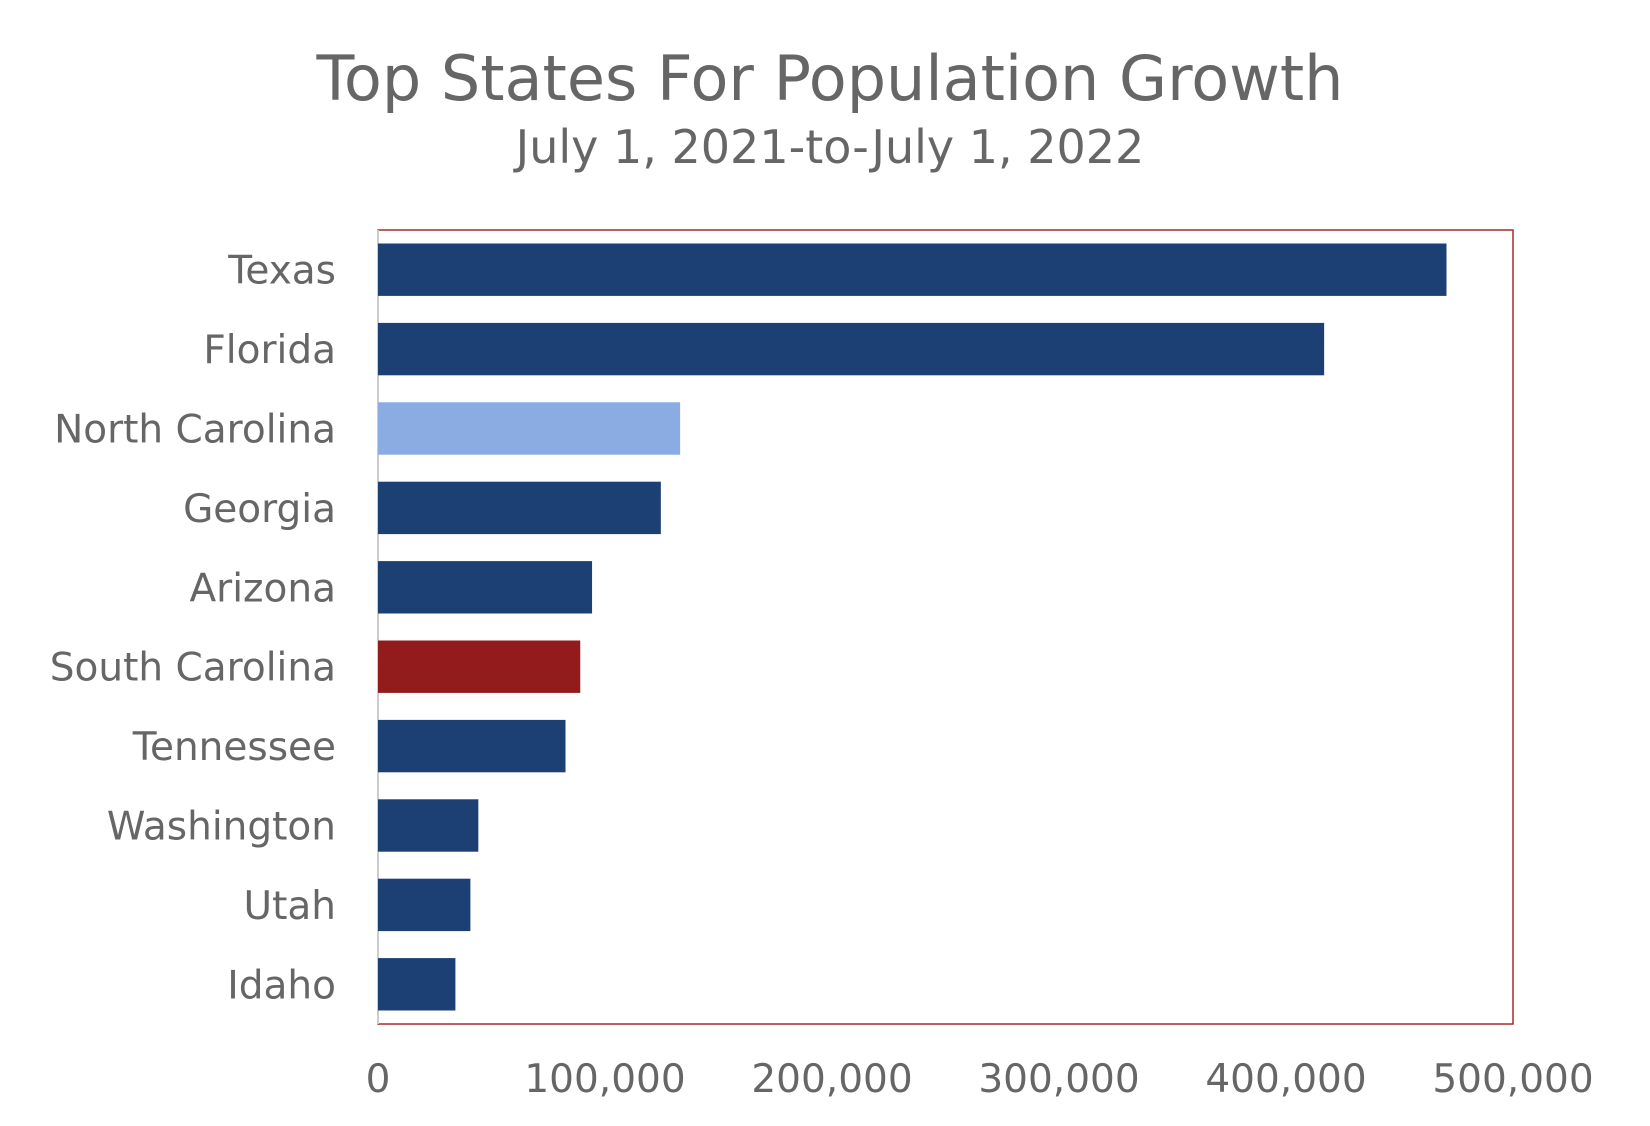 The image size is (1650, 1126). I want to click on bar-north-carolina, so click(529, 428).